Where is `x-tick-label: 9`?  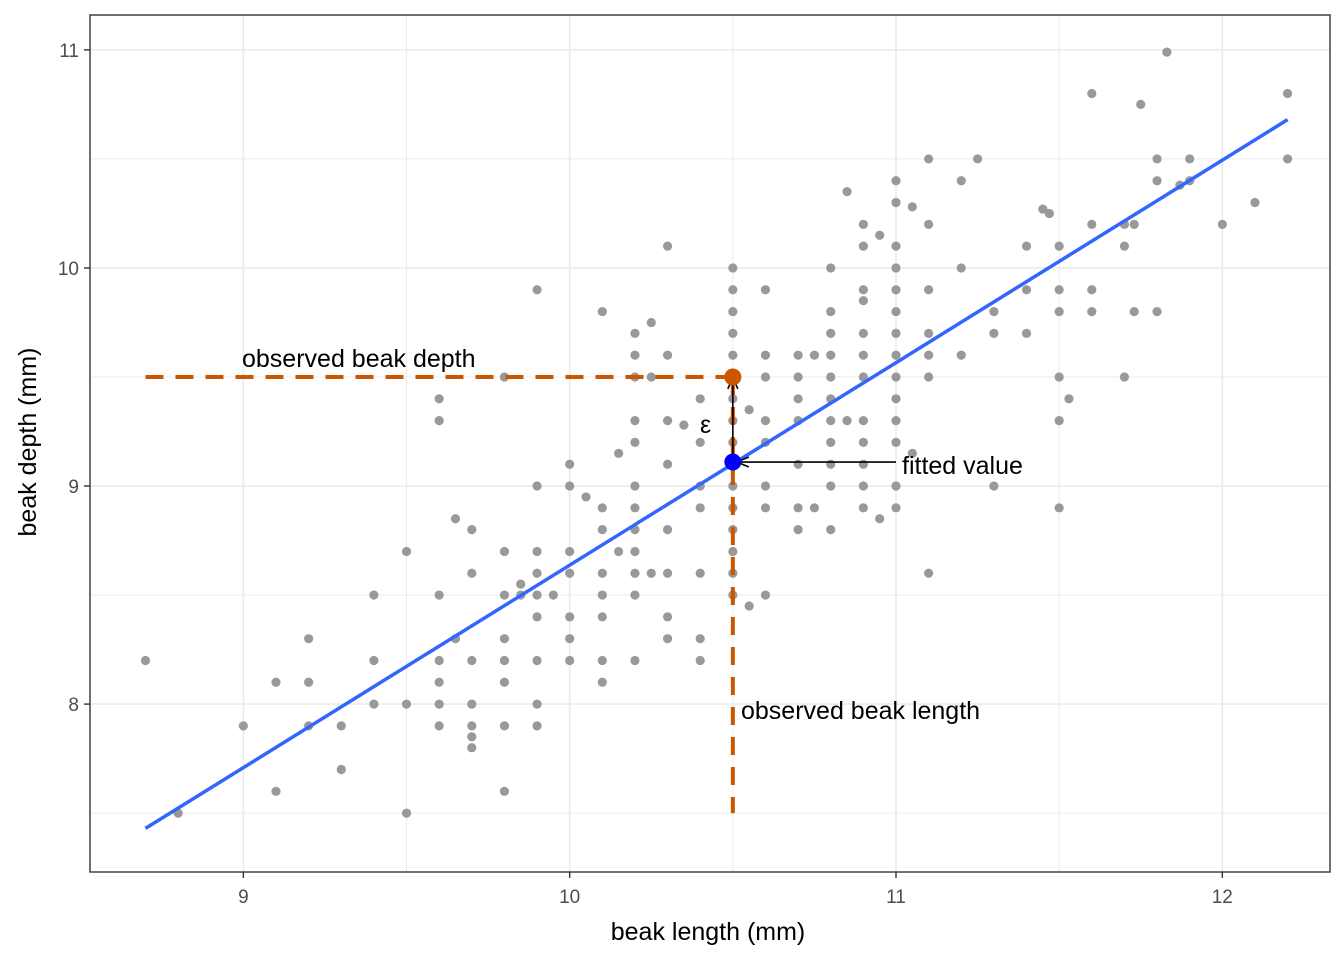 x-tick-label: 9 is located at coordinates (243, 897).